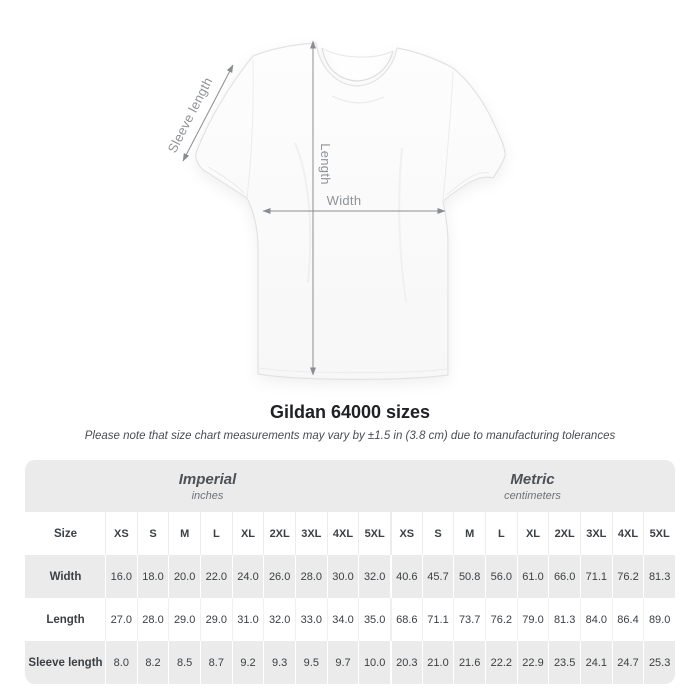  What do you see at coordinates (247, 576) in the screenshot?
I see `cell-value: 24.0` at bounding box center [247, 576].